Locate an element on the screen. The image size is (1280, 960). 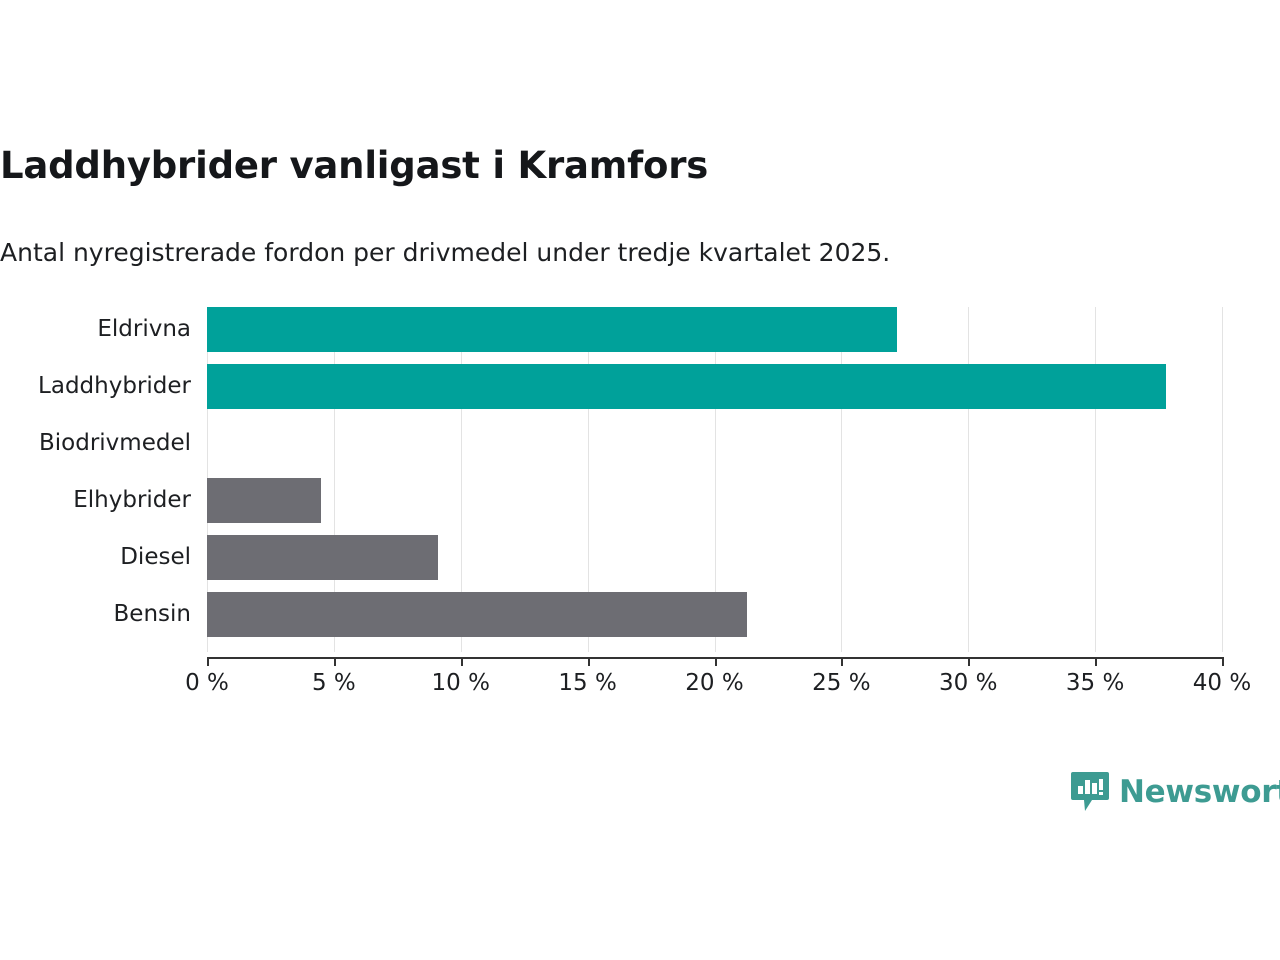
category-label: Laddhybrider is located at coordinates (114, 386).